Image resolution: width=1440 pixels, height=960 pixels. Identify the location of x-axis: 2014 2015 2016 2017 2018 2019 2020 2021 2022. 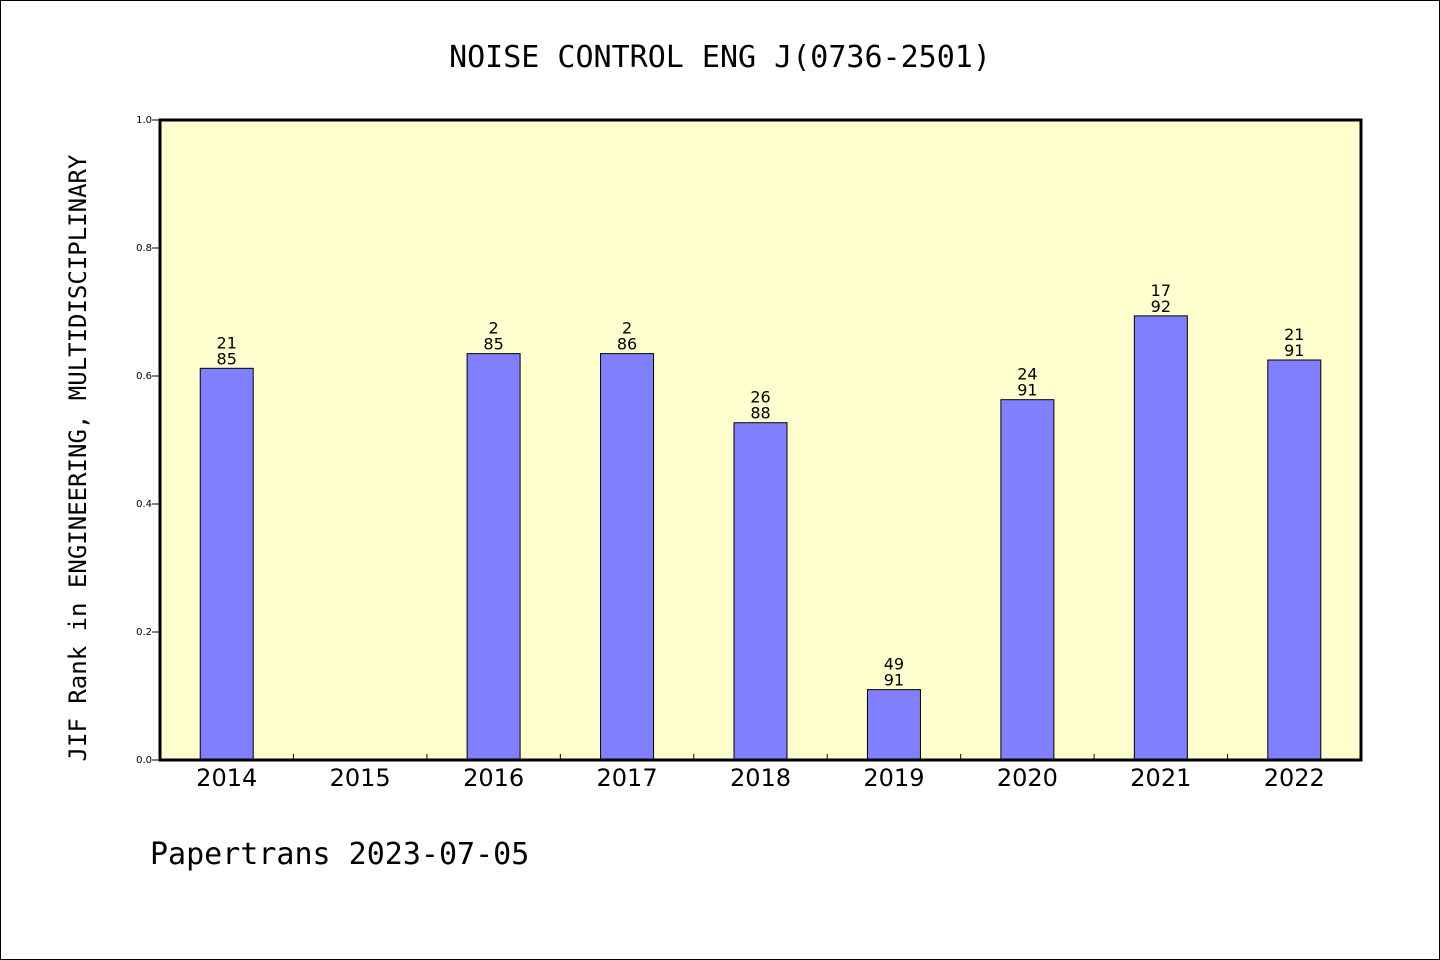
(760, 773).